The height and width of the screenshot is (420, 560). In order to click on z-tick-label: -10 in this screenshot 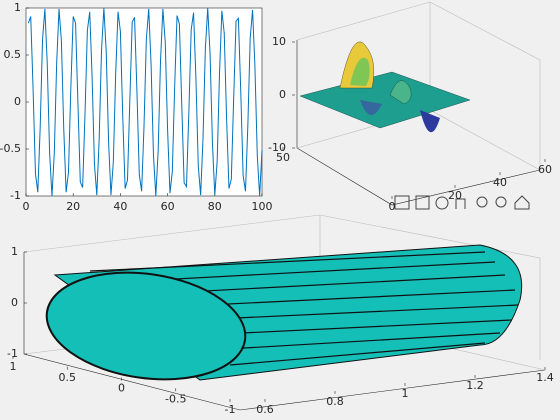, I will do `click(277, 147)`.